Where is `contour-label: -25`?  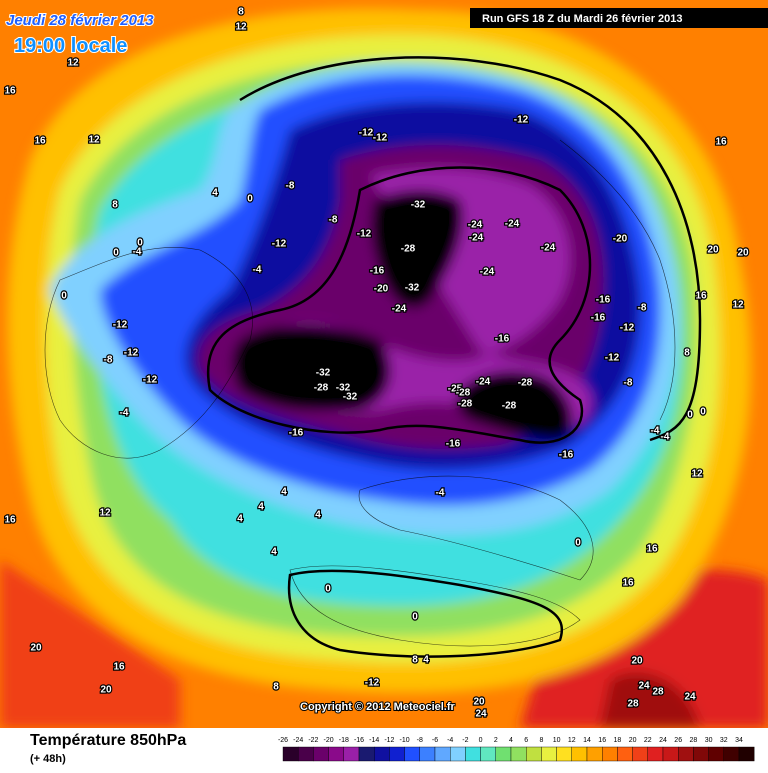
contour-label: -25 is located at coordinates (455, 389).